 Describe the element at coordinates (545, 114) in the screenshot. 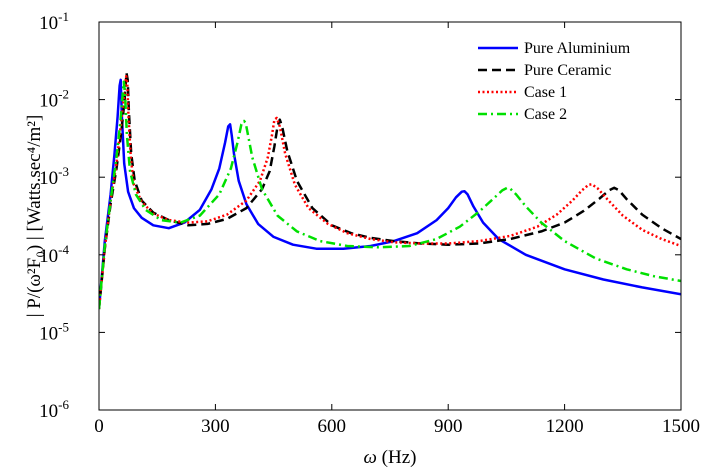

I see `legend-label-4: Case 2` at that location.